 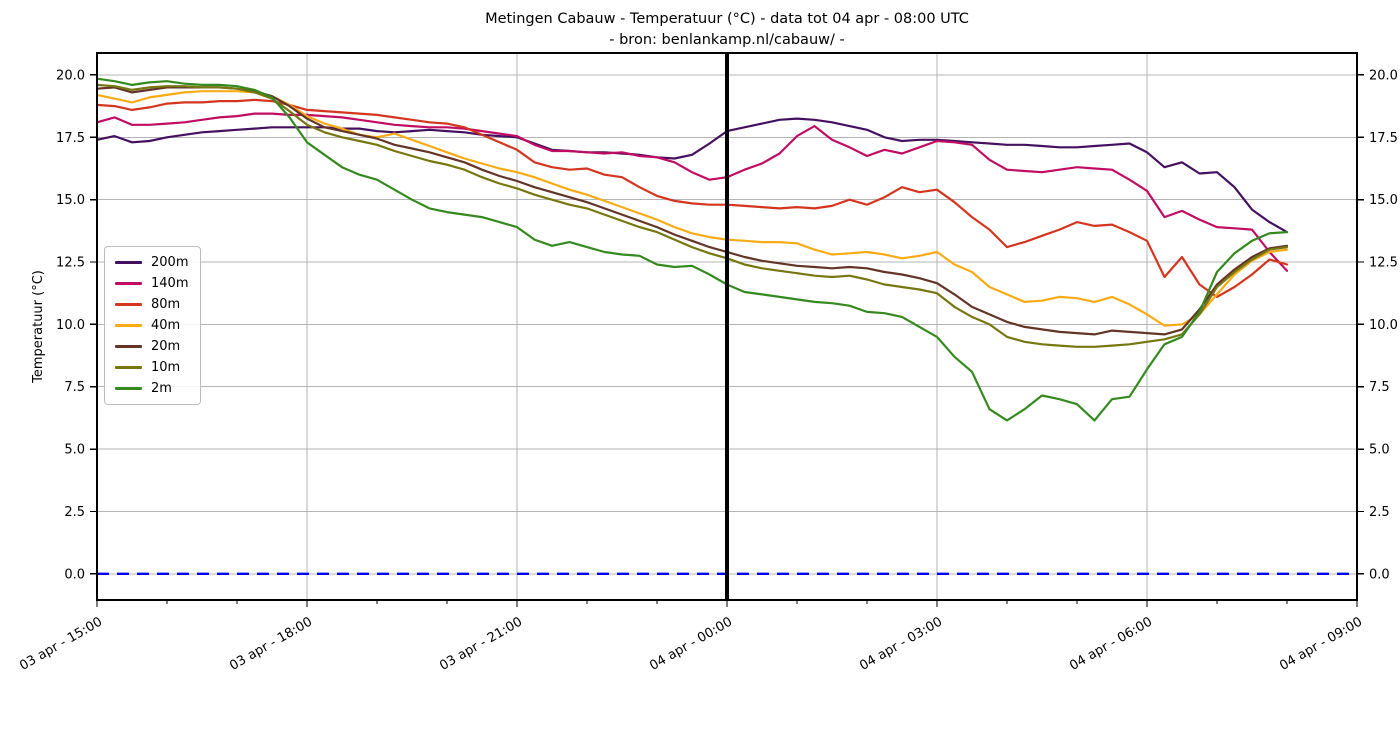 I want to click on x-tick-label: 03 apr - 21:00, so click(x=481, y=643).